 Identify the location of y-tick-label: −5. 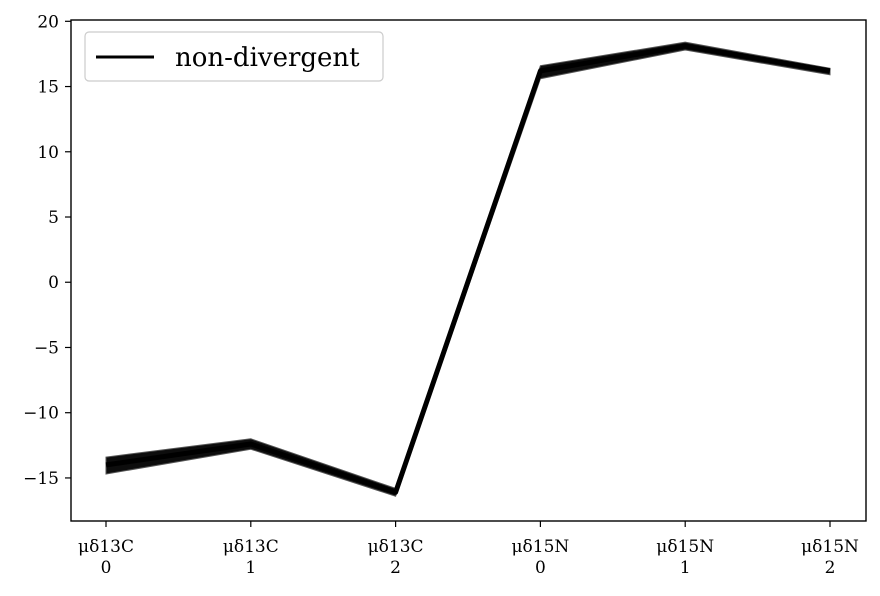
(46, 348).